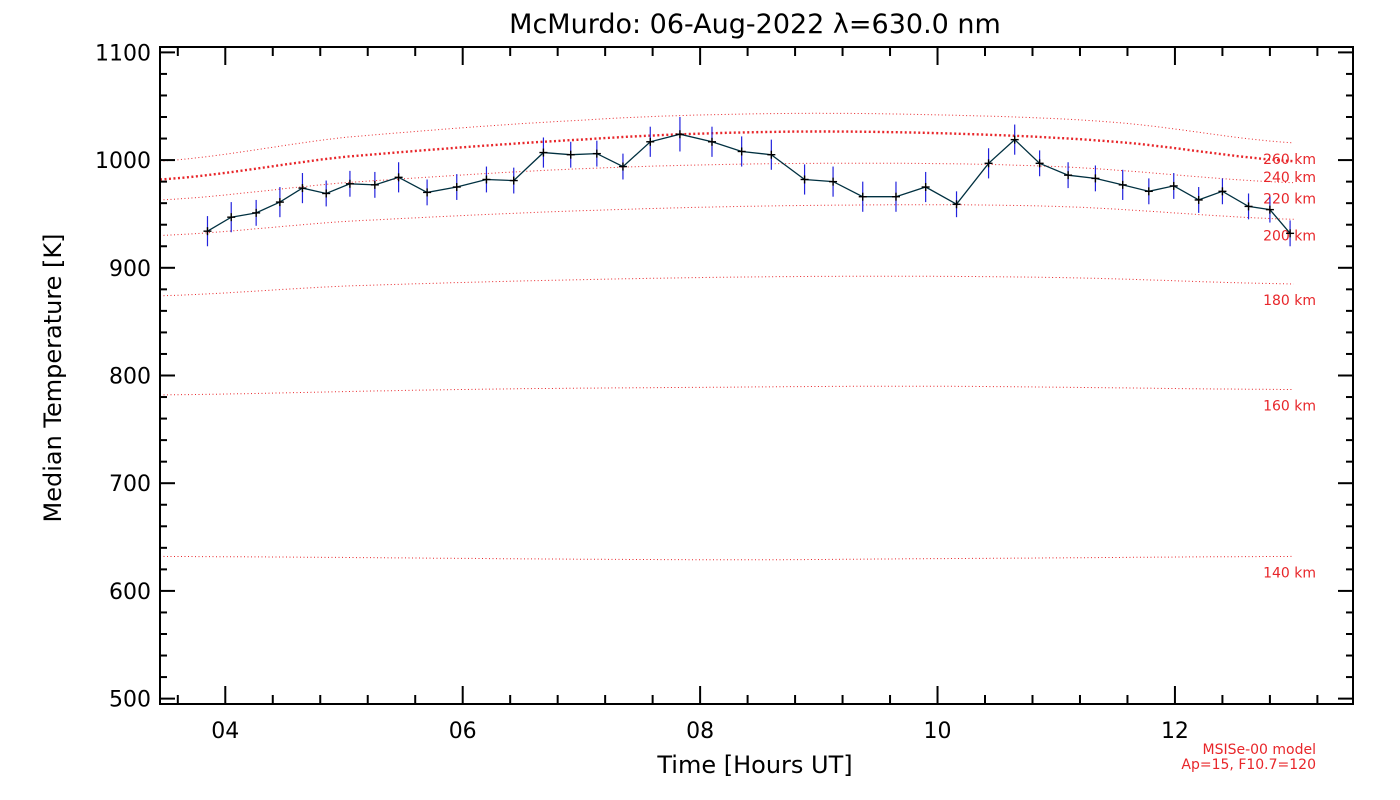 The height and width of the screenshot is (800, 1400). I want to click on model-curve-260-km, so click(726, 137).